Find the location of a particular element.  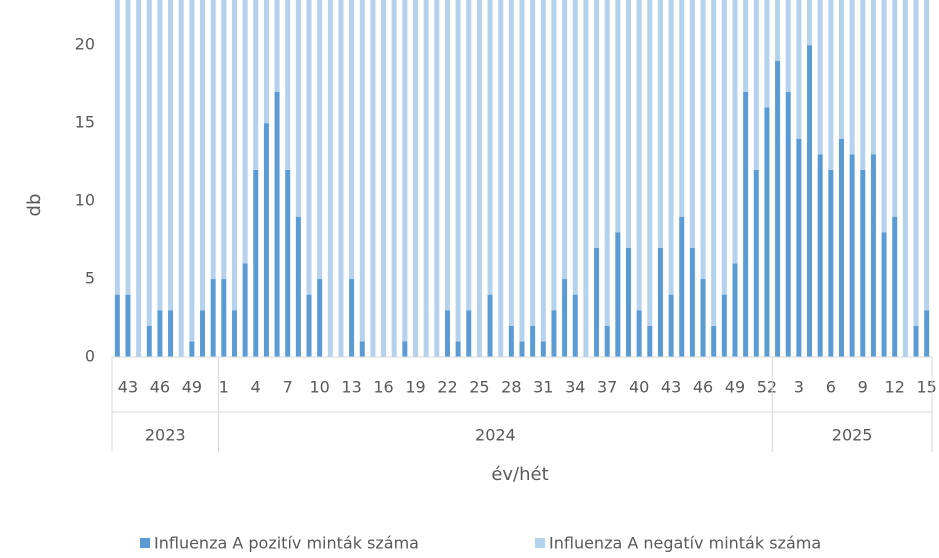

x-tick-label: 9 is located at coordinates (863, 387).